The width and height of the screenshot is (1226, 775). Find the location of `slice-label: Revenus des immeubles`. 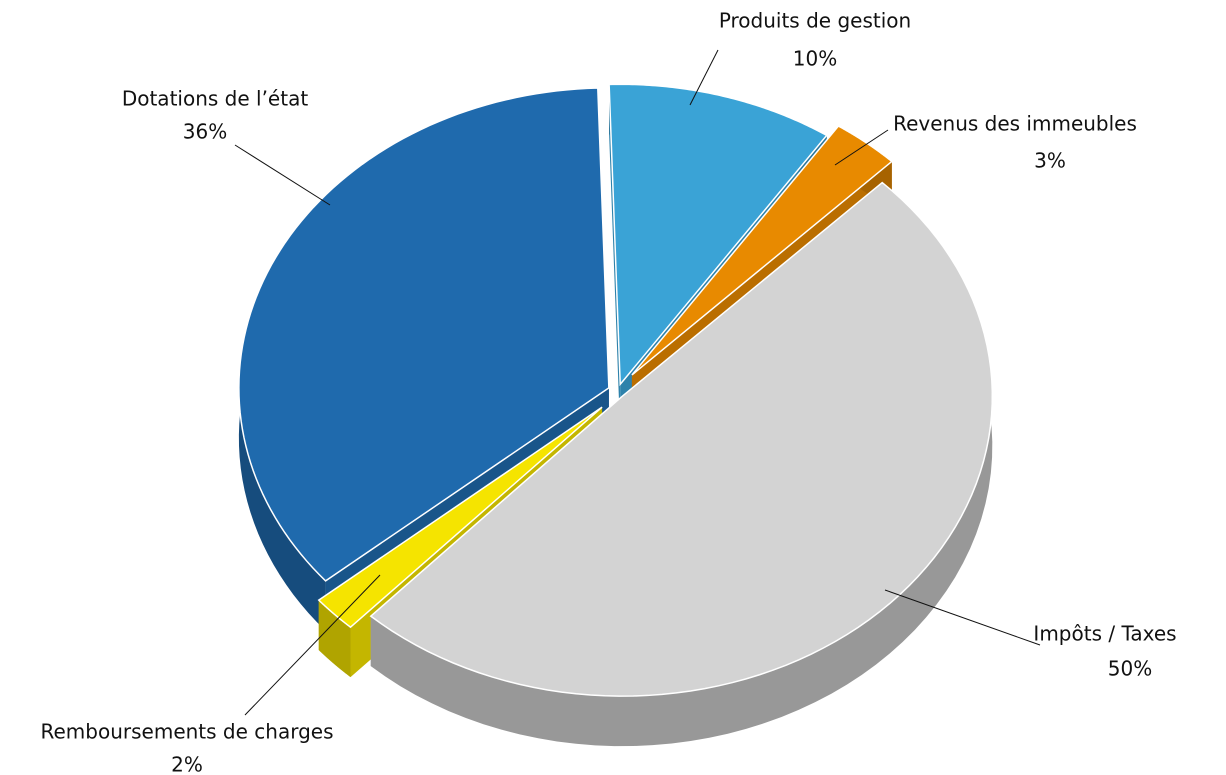

slice-label: Revenus des immeubles is located at coordinates (1015, 124).